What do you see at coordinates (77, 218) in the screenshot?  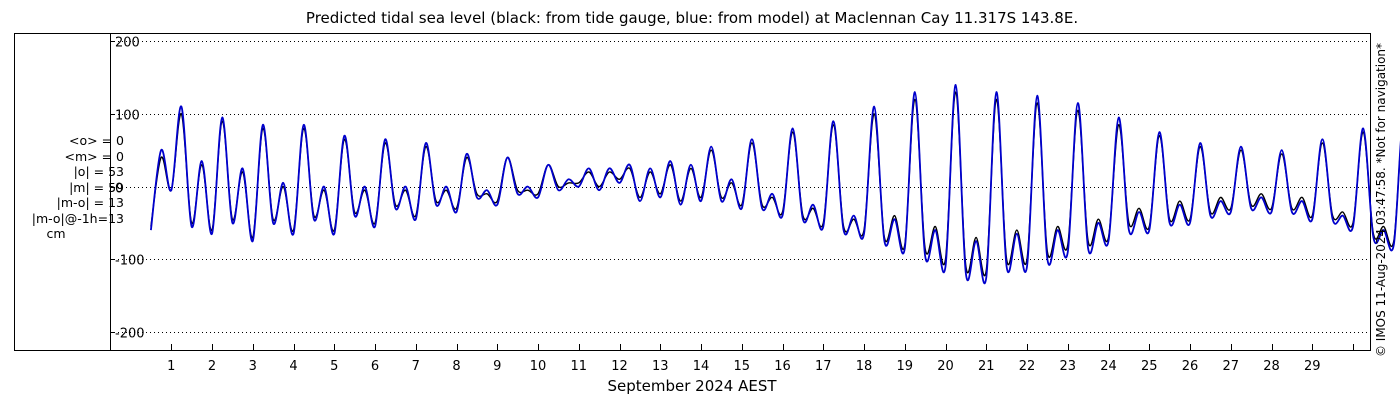 I see `stats-abs-diff-lag: |m-o|@-1h=13` at bounding box center [77, 218].